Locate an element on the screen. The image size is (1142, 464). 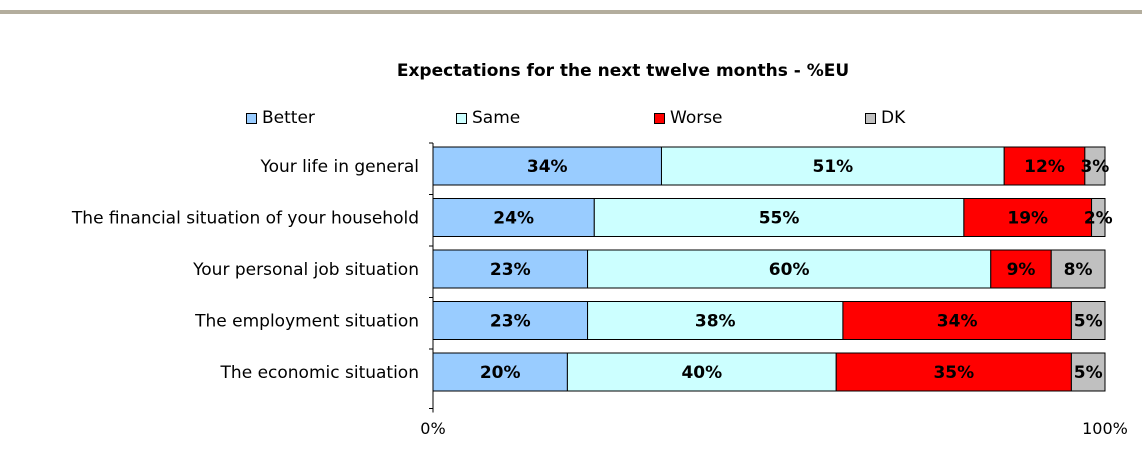
legend-item-better: Better is located at coordinates (280, 118).